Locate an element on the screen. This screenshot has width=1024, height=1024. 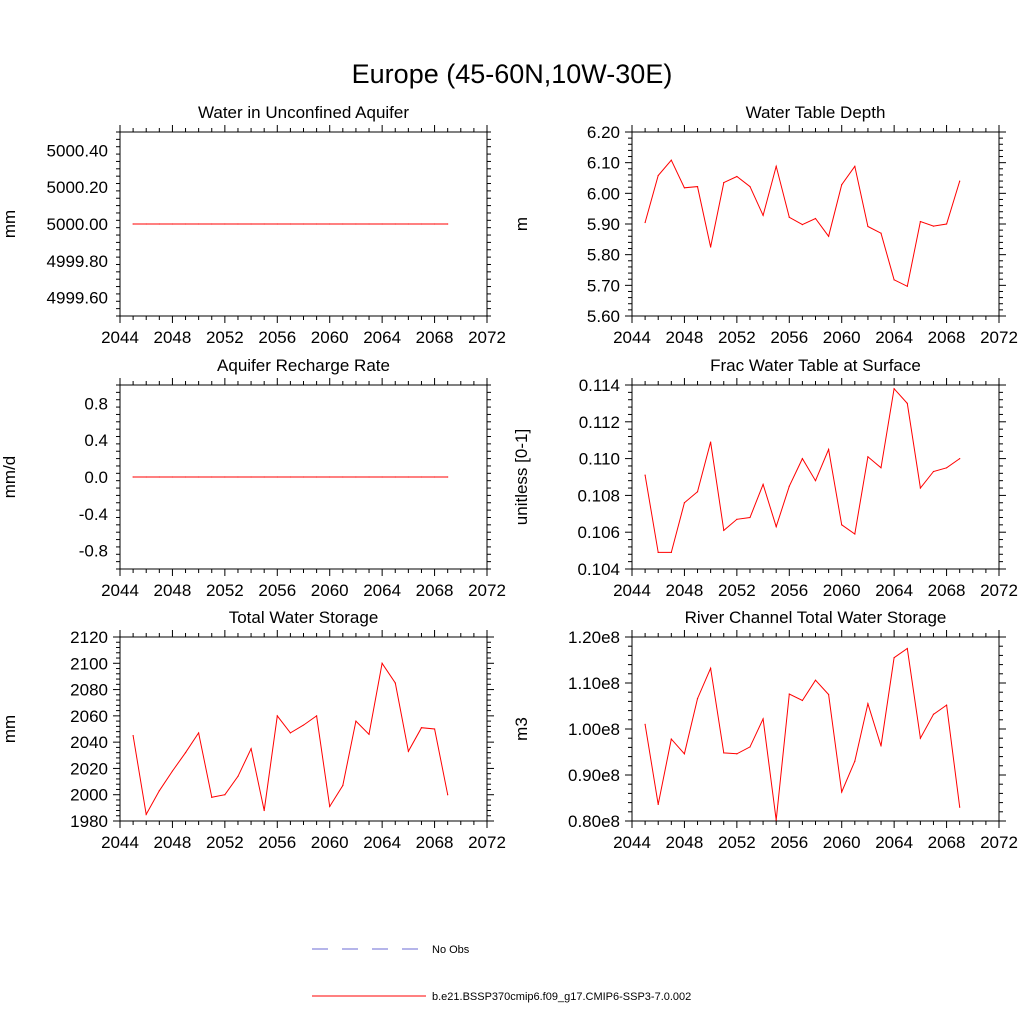
y-tick-label: 6.10 is located at coordinates (603, 163).